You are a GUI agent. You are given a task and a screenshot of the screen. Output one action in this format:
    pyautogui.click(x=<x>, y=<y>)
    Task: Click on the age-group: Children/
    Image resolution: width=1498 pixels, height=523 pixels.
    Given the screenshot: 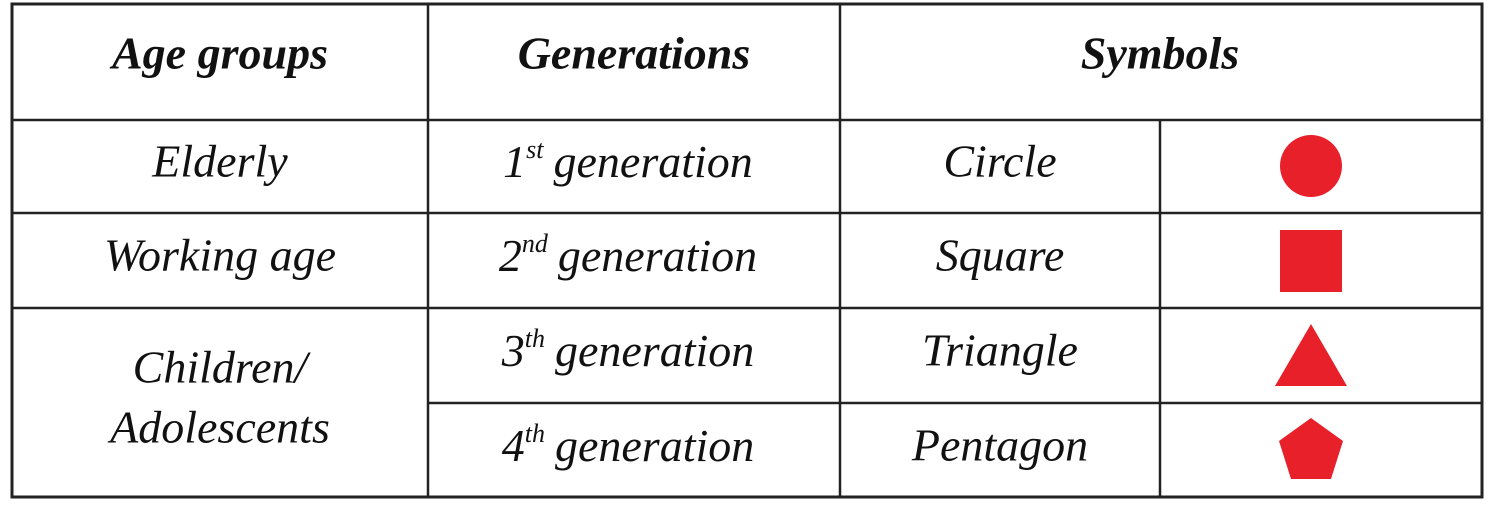 What is the action you would take?
    pyautogui.click(x=222, y=367)
    